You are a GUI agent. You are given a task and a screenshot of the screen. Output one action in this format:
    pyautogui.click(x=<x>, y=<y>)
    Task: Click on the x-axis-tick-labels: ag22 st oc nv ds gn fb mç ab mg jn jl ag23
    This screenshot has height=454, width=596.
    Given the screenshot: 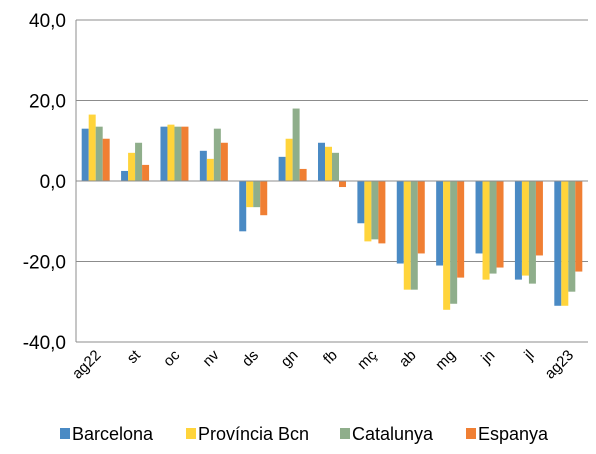 What is the action you would take?
    pyautogui.click(x=323, y=364)
    